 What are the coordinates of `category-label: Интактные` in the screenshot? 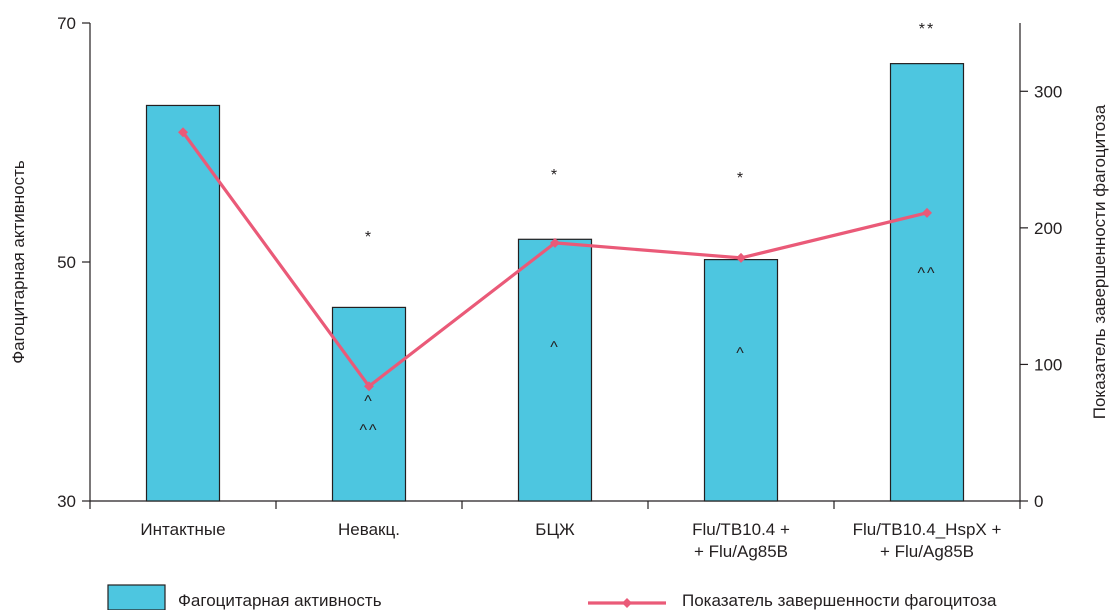 It's located at (182, 529).